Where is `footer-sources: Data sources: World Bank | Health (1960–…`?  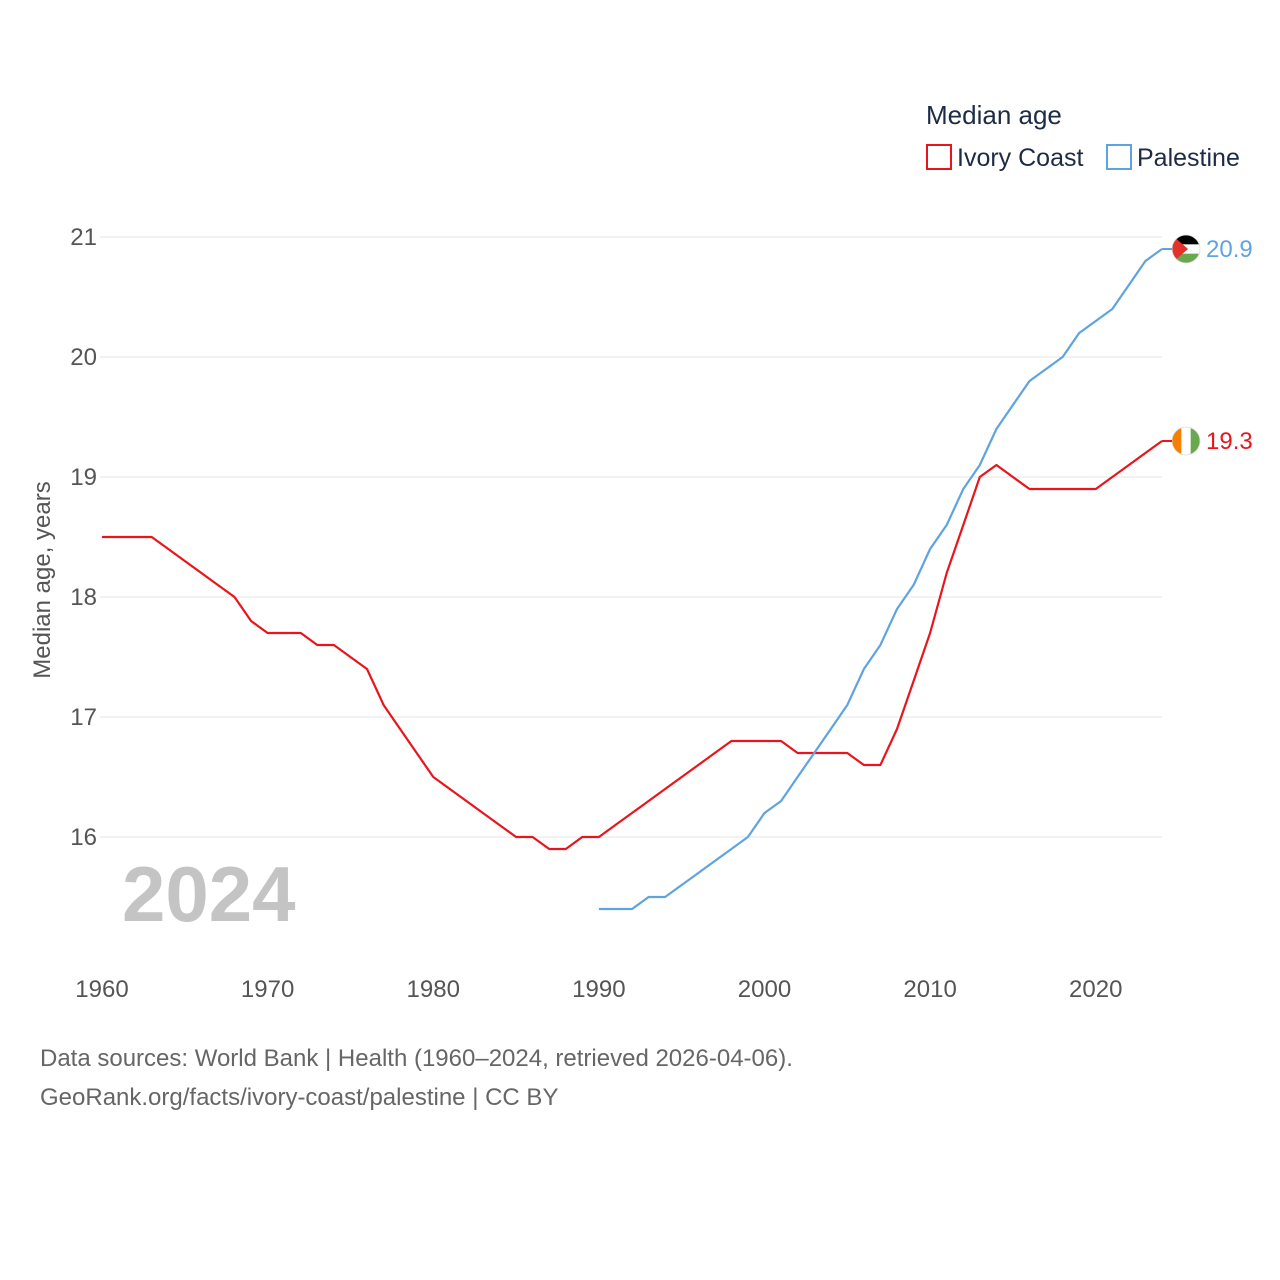
footer-sources: Data sources: World Bank | Health (1960–… is located at coordinates (416, 1058).